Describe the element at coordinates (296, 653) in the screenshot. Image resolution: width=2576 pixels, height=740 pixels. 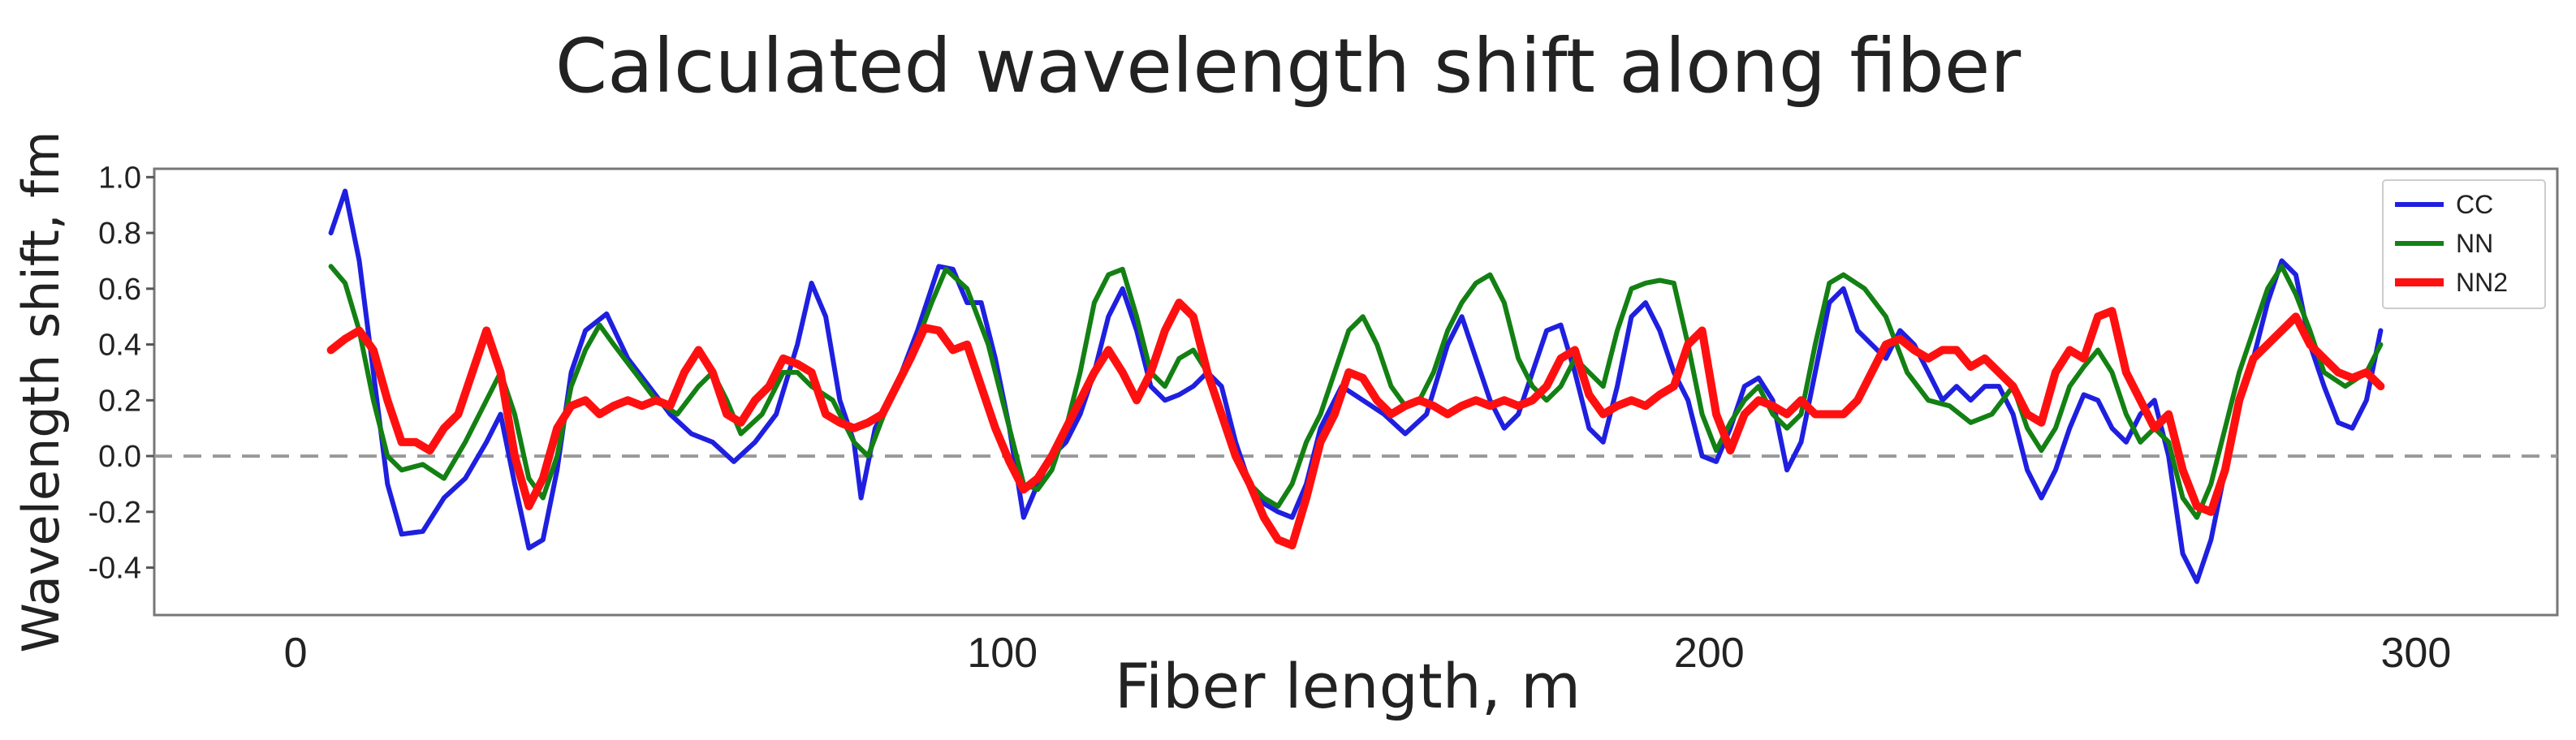
I see `x-tick-label: 0` at that location.